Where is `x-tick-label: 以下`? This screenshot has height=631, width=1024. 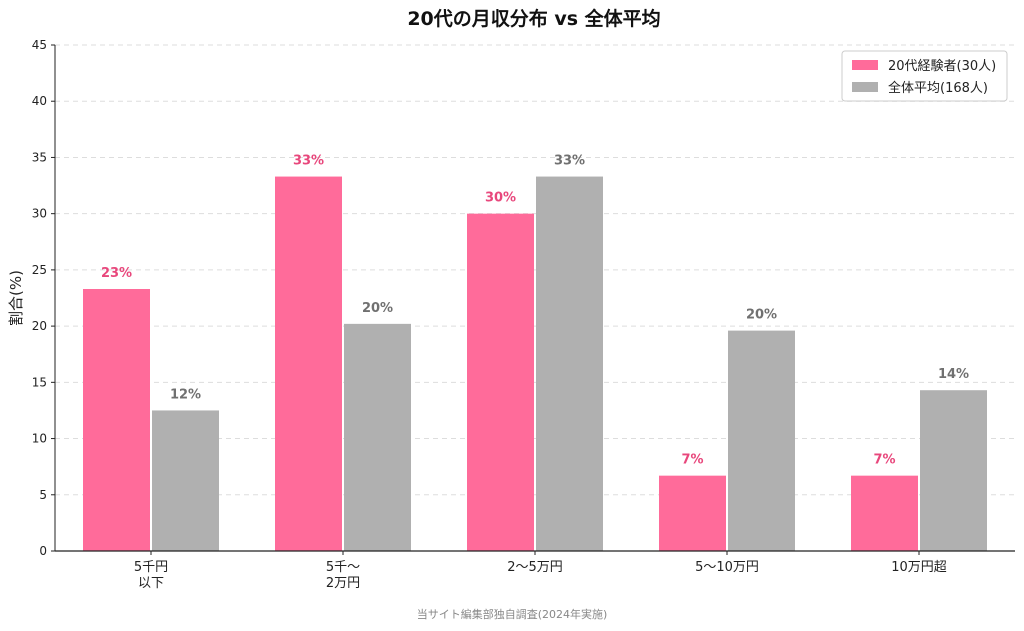
x-tick-label: 以下 is located at coordinates (151, 583).